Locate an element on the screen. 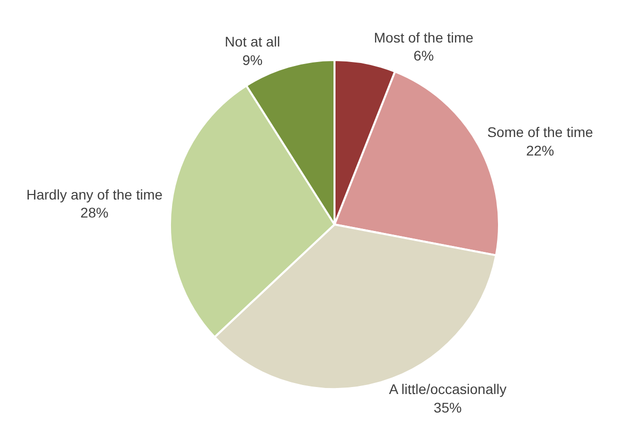 This screenshot has width=620, height=444. slice-label: Hardly any of the time is located at coordinates (94, 194).